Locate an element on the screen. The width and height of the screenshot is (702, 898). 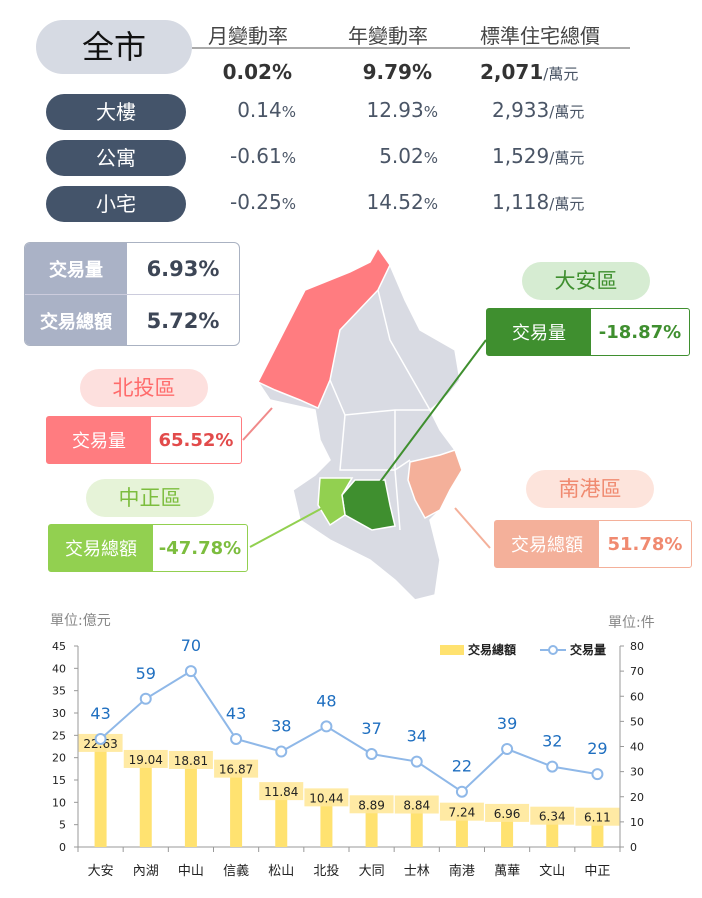
district-name-zhongzheng: 中正區 is located at coordinates (150, 498).